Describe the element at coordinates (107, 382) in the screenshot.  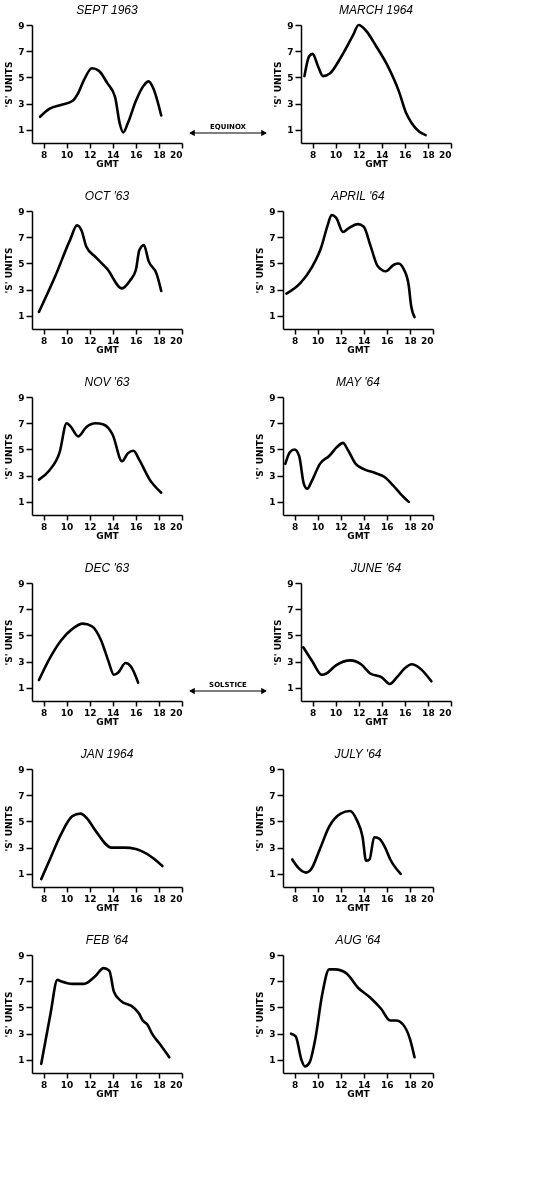
I see `chart-title: NOV '63` at that location.